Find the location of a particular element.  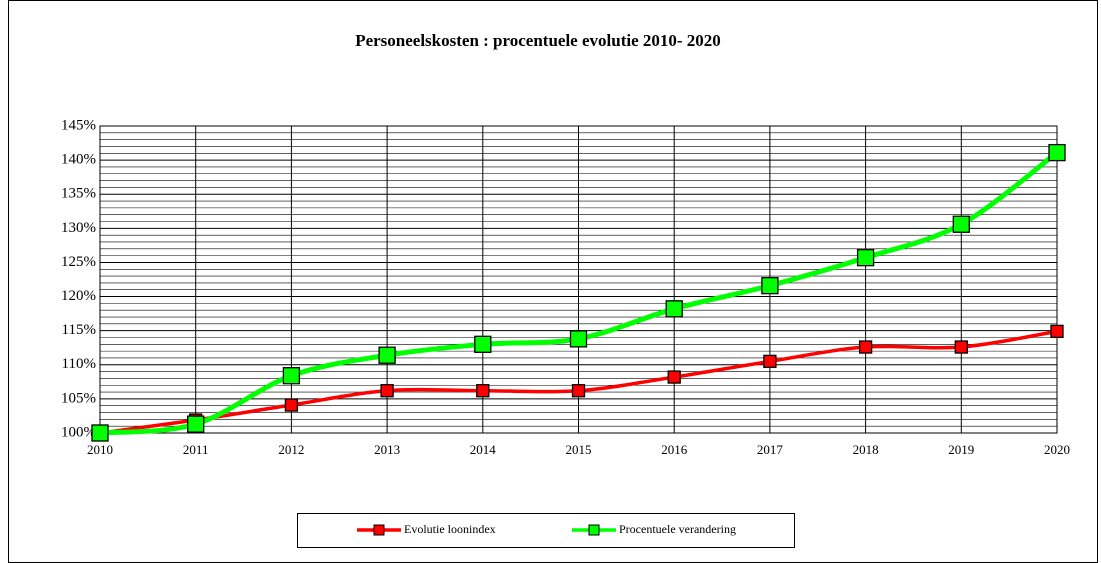

y-tick-label: 135% is located at coordinates (78, 194).